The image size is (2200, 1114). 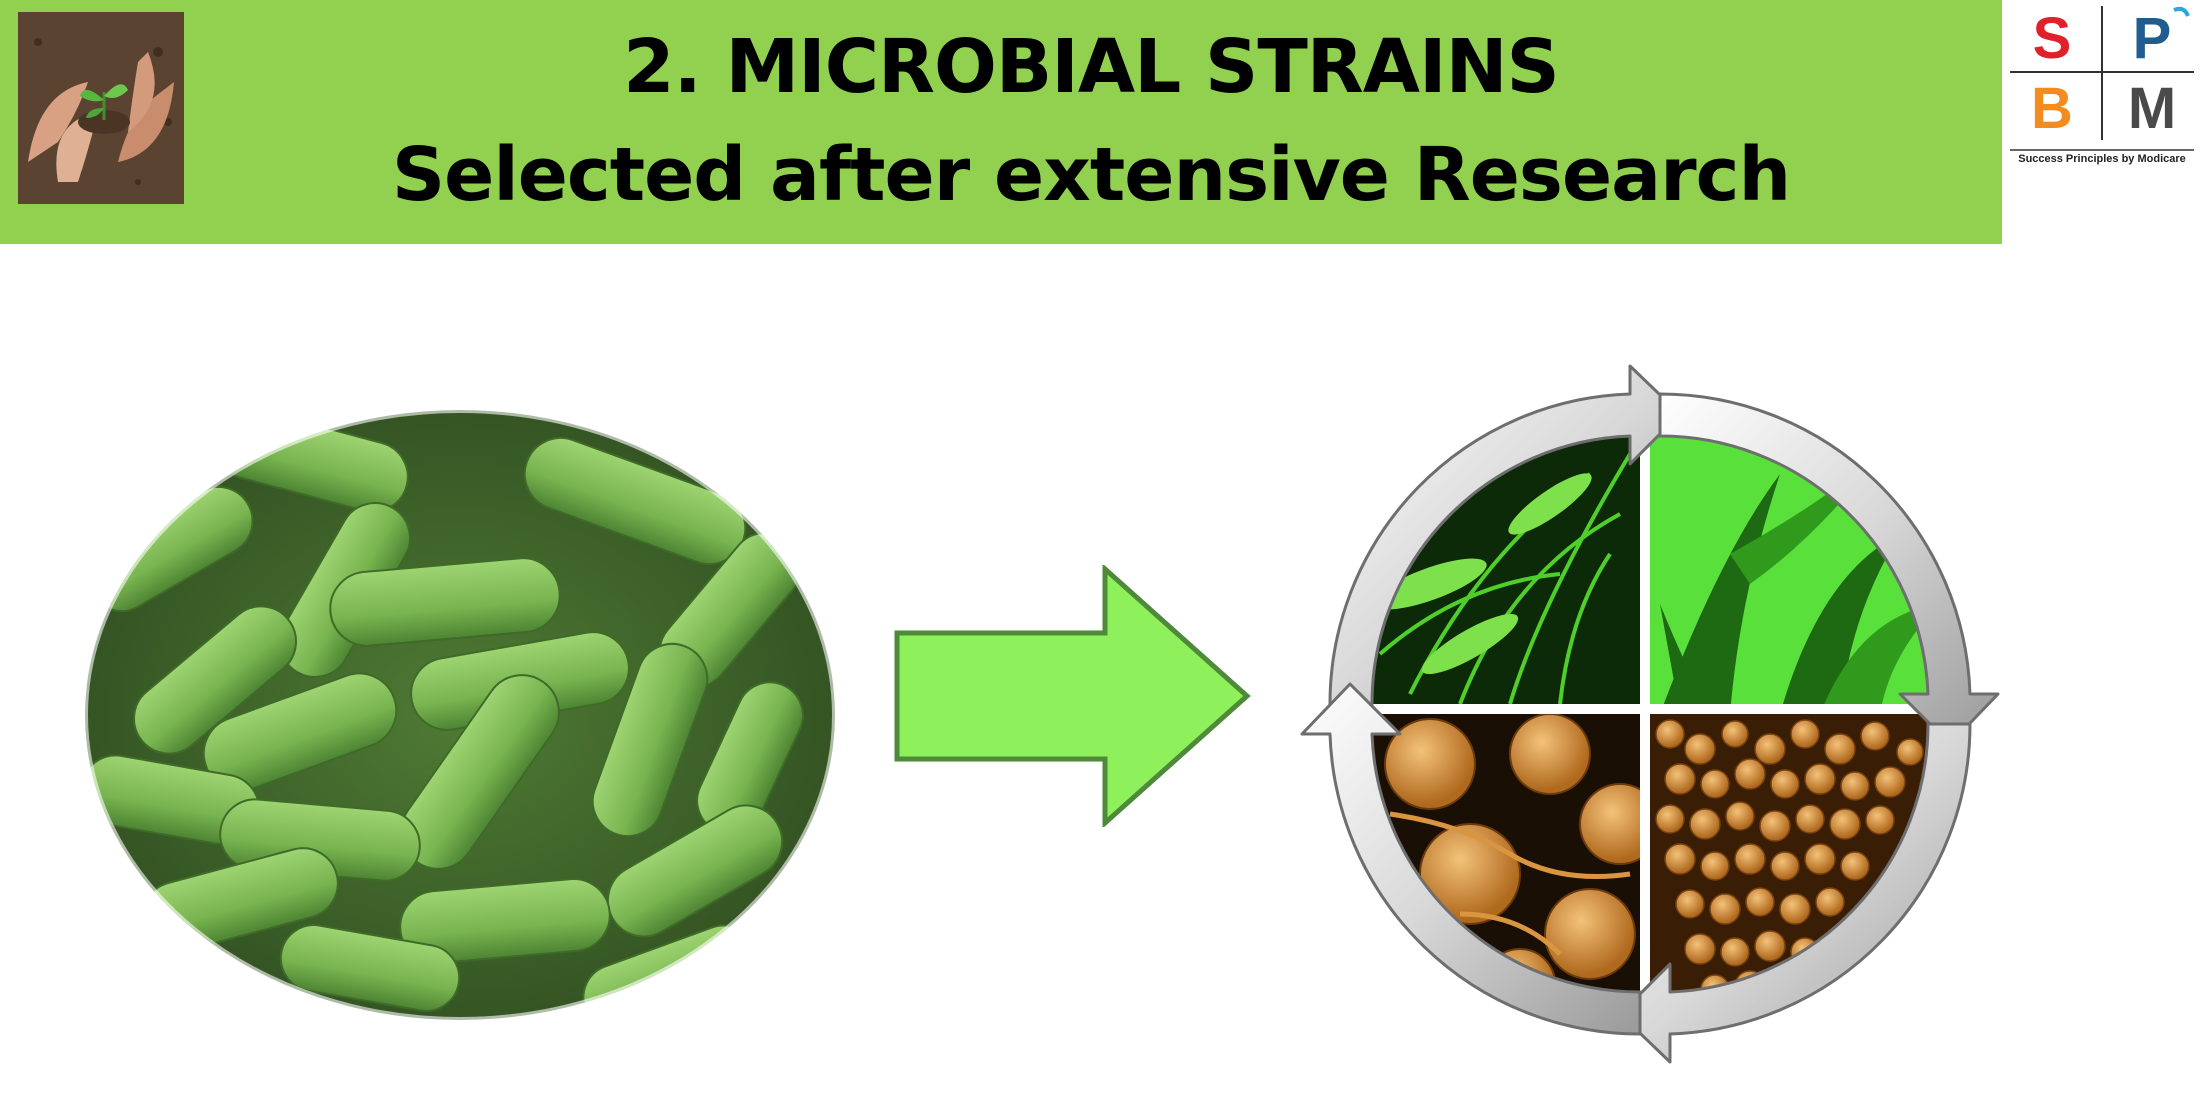 What do you see at coordinates (1091, 175) in the screenshot?
I see `page-subtitle: Selected after extensive Research` at bounding box center [1091, 175].